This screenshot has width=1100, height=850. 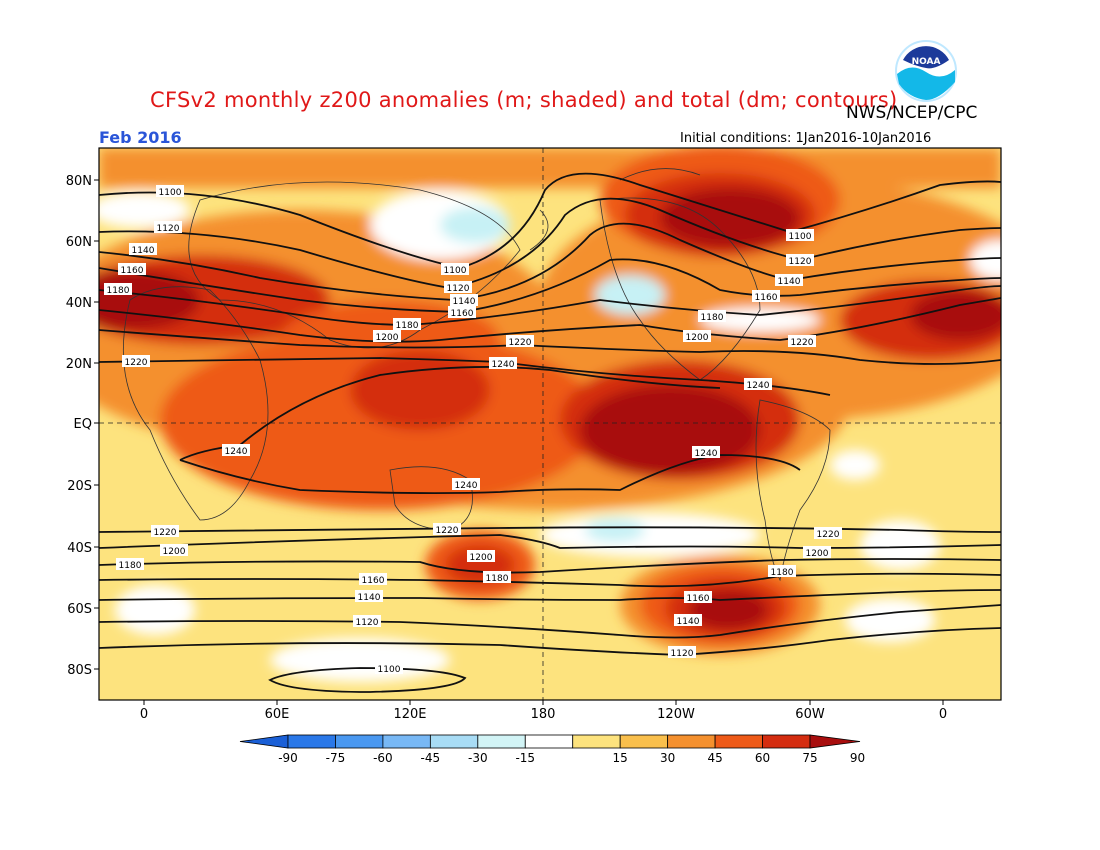 I want to click on colorbar-tick-label: -30, so click(x=478, y=758).